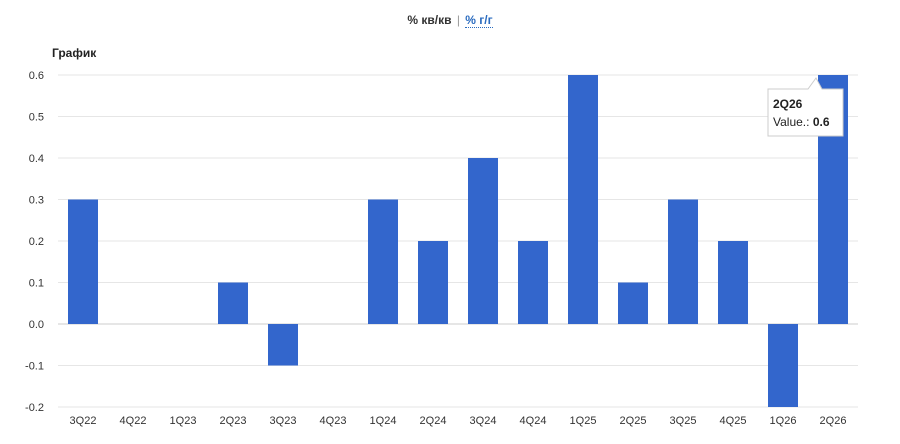  What do you see at coordinates (36, 284) in the screenshot?
I see `y-tick-label: 0.1` at bounding box center [36, 284].